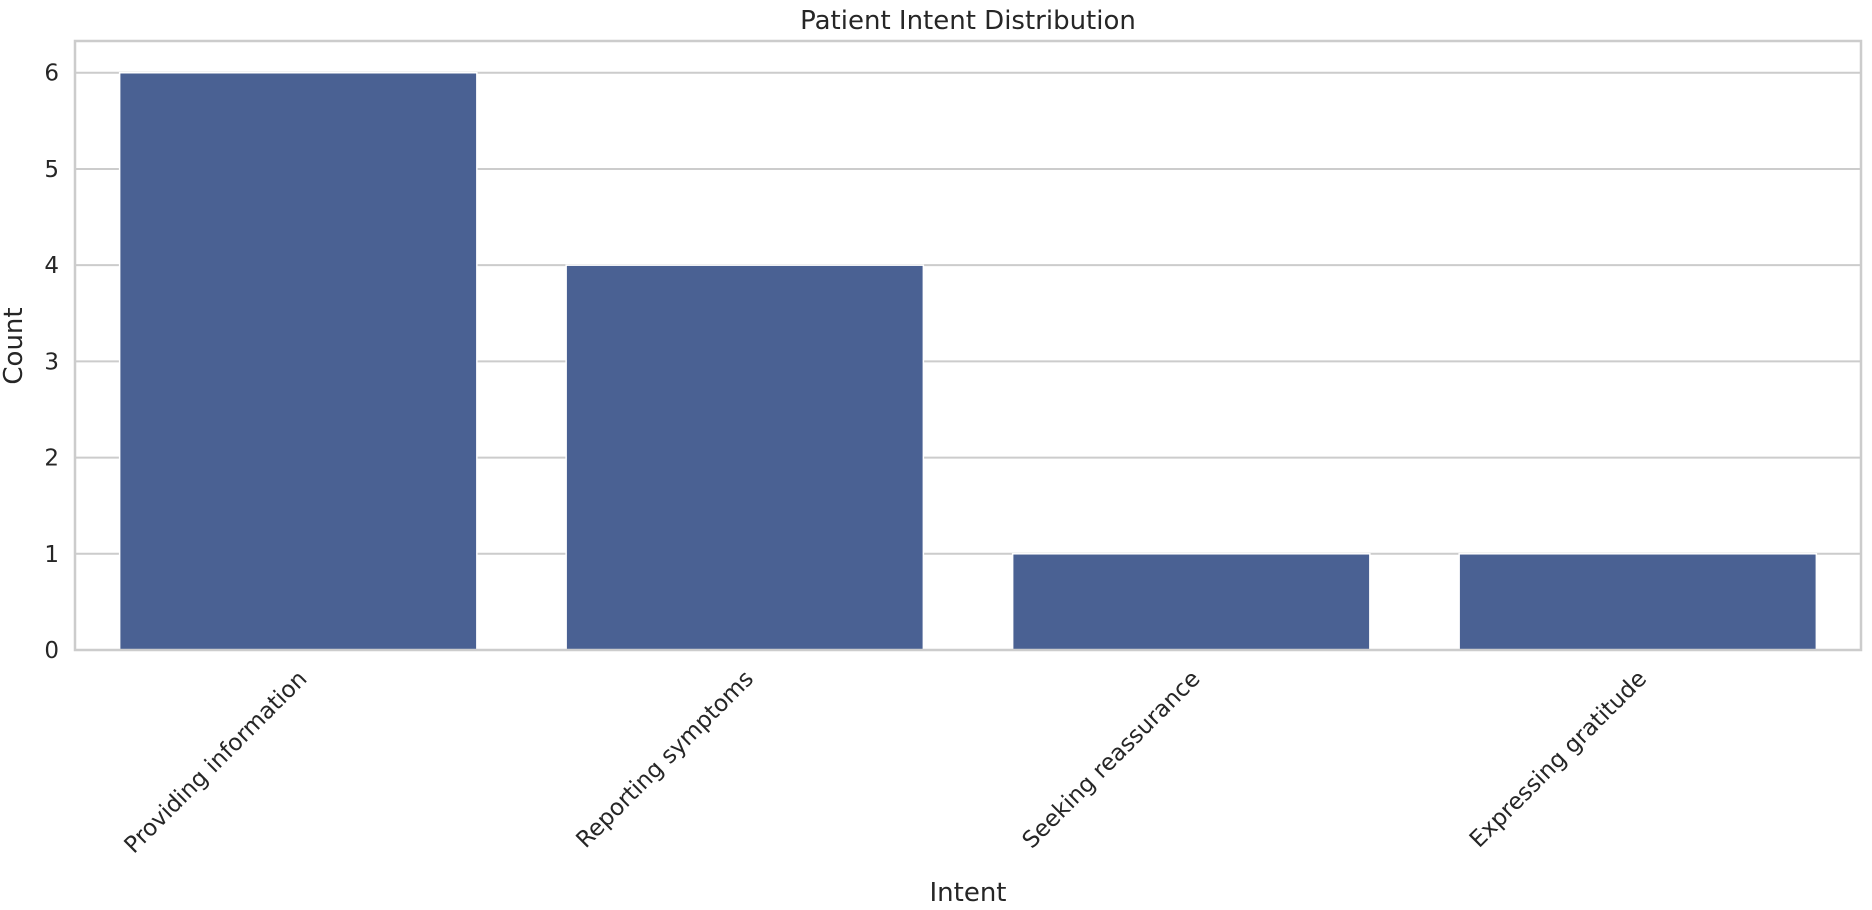  Describe the element at coordinates (1558, 759) in the screenshot. I see `x-tick-label: Expressing gratitude` at that location.